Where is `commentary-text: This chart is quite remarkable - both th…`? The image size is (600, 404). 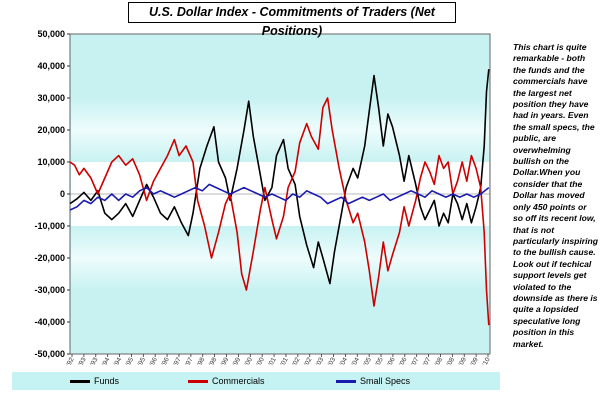 commentary-text: This chart is quite remarkable - both th… is located at coordinates (556, 195).